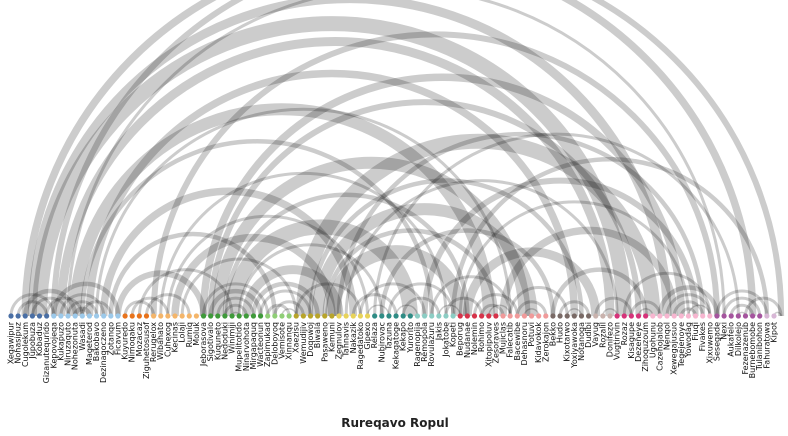 The width and height of the screenshot is (788, 436). Describe the element at coordinates (766, 345) in the screenshot. I see `node-label: Fahuratowa` at that location.